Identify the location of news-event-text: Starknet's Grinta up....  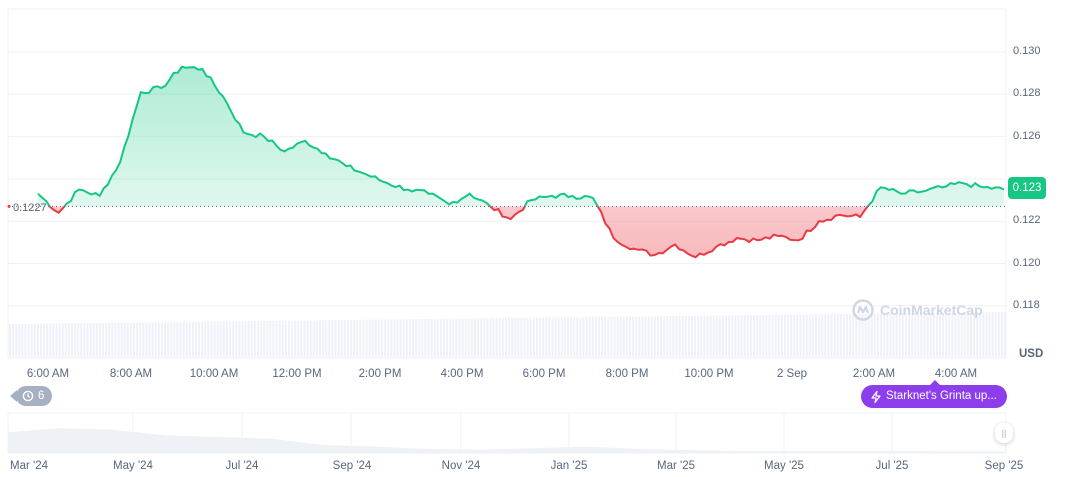
(941, 396).